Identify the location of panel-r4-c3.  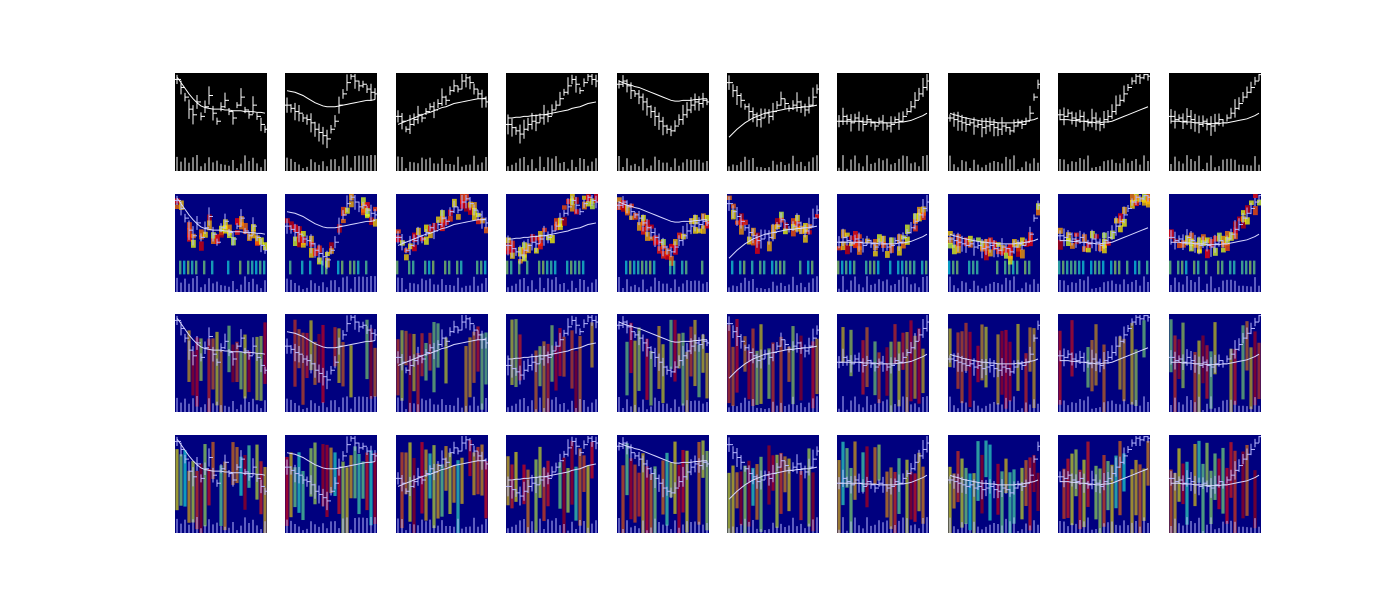
(441, 483).